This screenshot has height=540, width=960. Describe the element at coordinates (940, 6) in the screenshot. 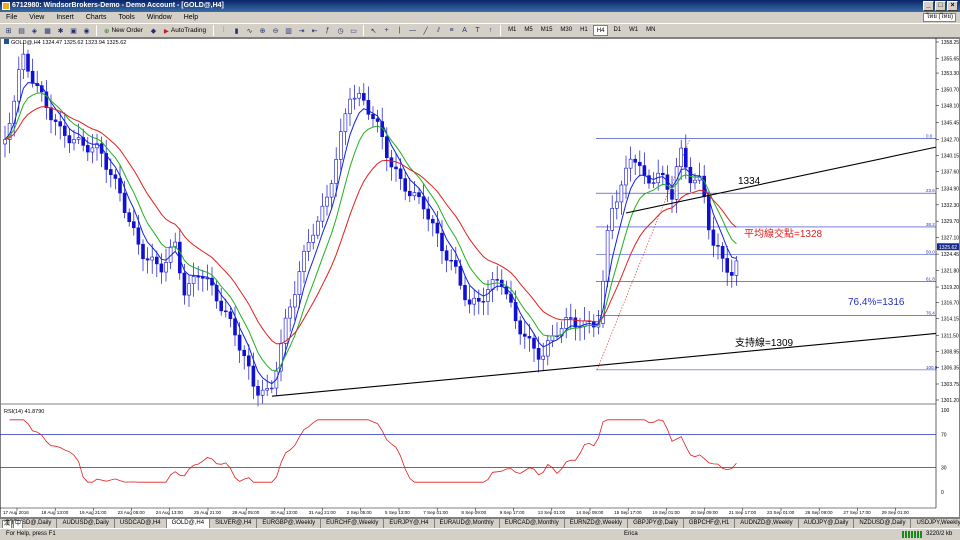

I see `maximize-button: □` at that location.